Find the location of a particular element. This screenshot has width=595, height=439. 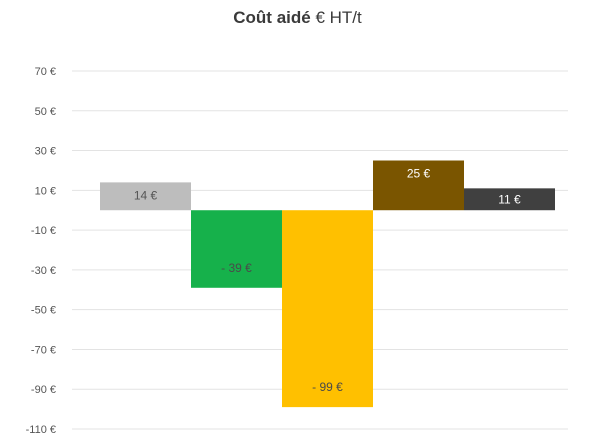

y-tick-label: -10 € is located at coordinates (43, 231).